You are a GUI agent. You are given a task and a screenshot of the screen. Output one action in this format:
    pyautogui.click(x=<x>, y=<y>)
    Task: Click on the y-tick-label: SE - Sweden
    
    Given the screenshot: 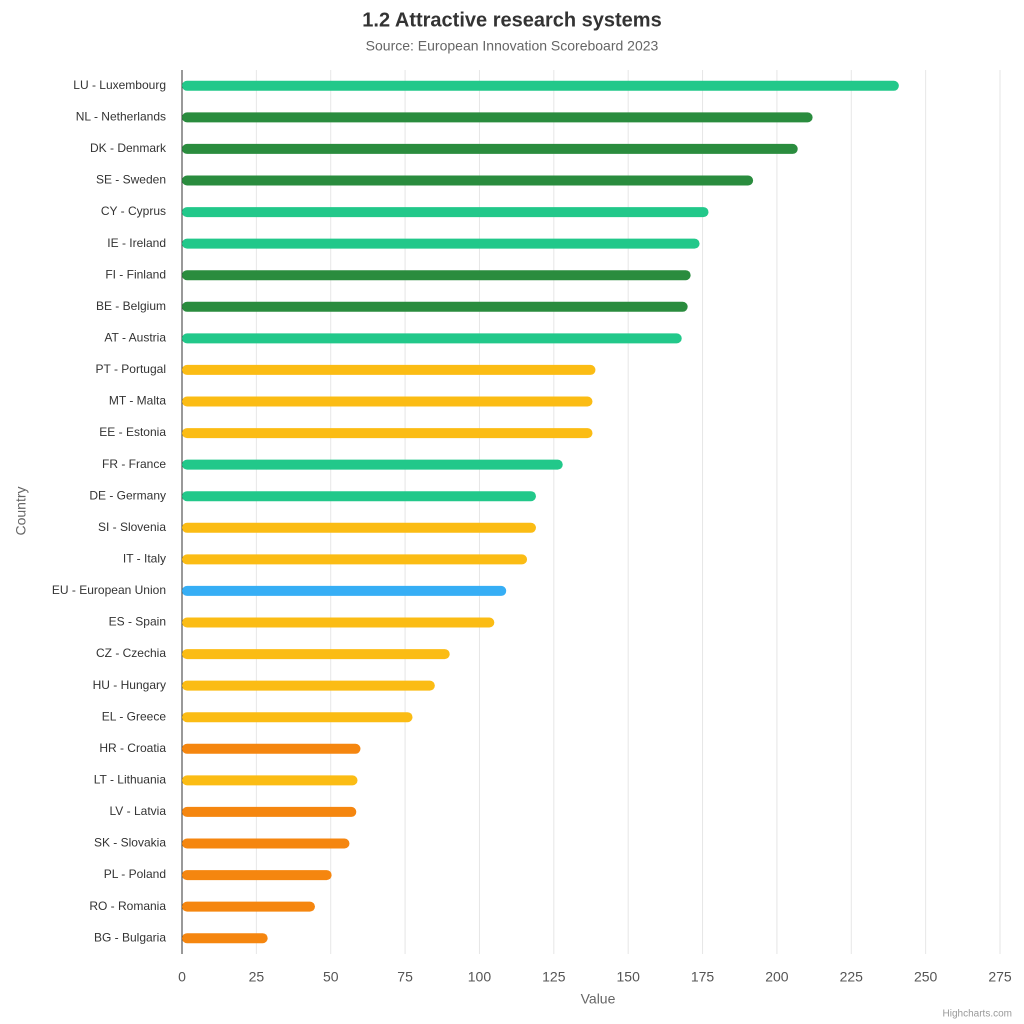 What is the action you would take?
    pyautogui.click(x=131, y=180)
    